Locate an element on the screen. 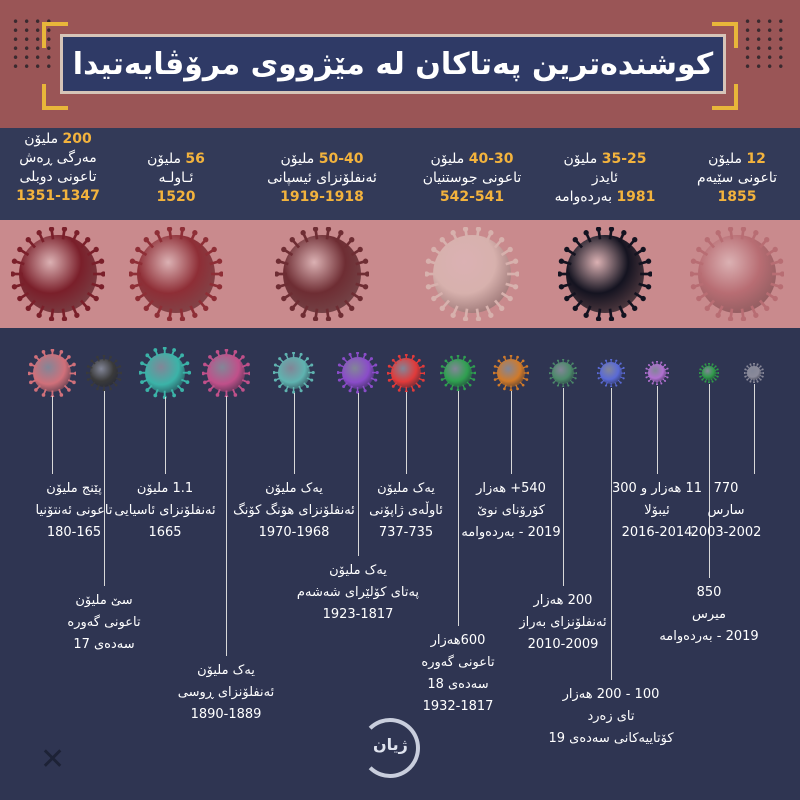  timeline-label-line: 540+ هەزار is located at coordinates (511, 488).